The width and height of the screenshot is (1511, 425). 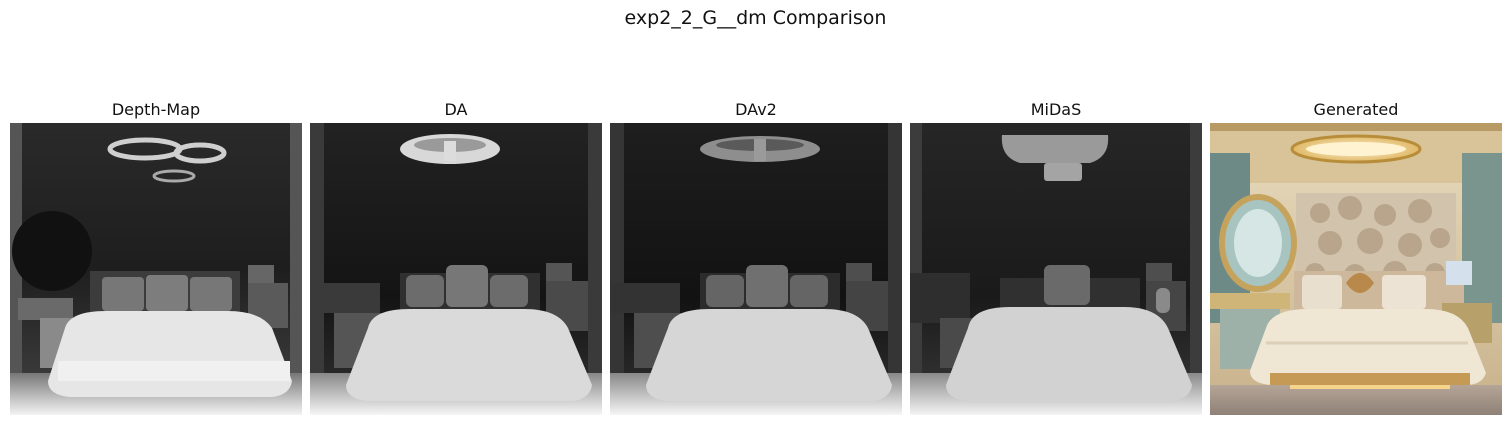 I want to click on panel-da: DA, so click(x=456, y=111).